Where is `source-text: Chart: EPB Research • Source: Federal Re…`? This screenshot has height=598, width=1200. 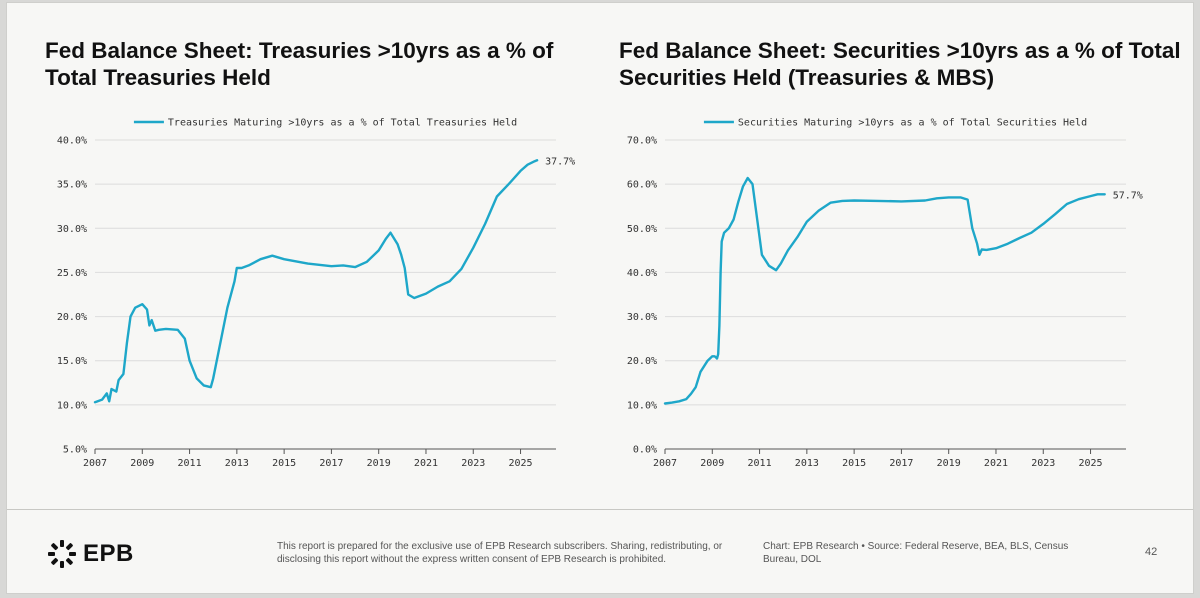 source-text: Chart: EPB Research • Source: Federal Re… is located at coordinates (916, 553).